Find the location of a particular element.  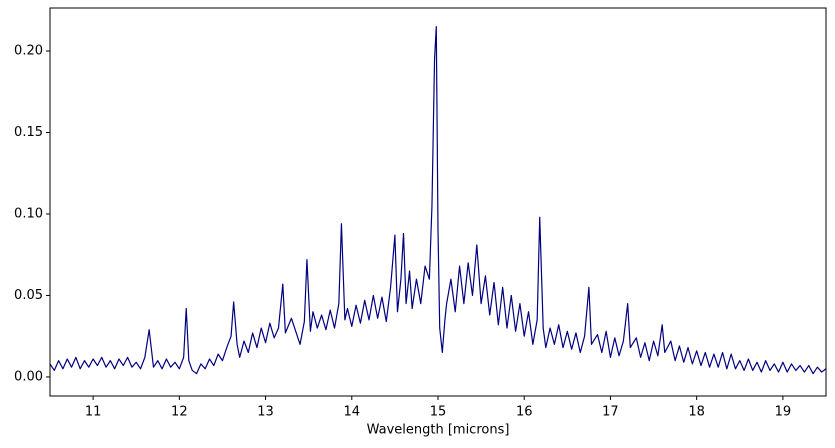

y-tick-label: 0.20 is located at coordinates (28, 51).